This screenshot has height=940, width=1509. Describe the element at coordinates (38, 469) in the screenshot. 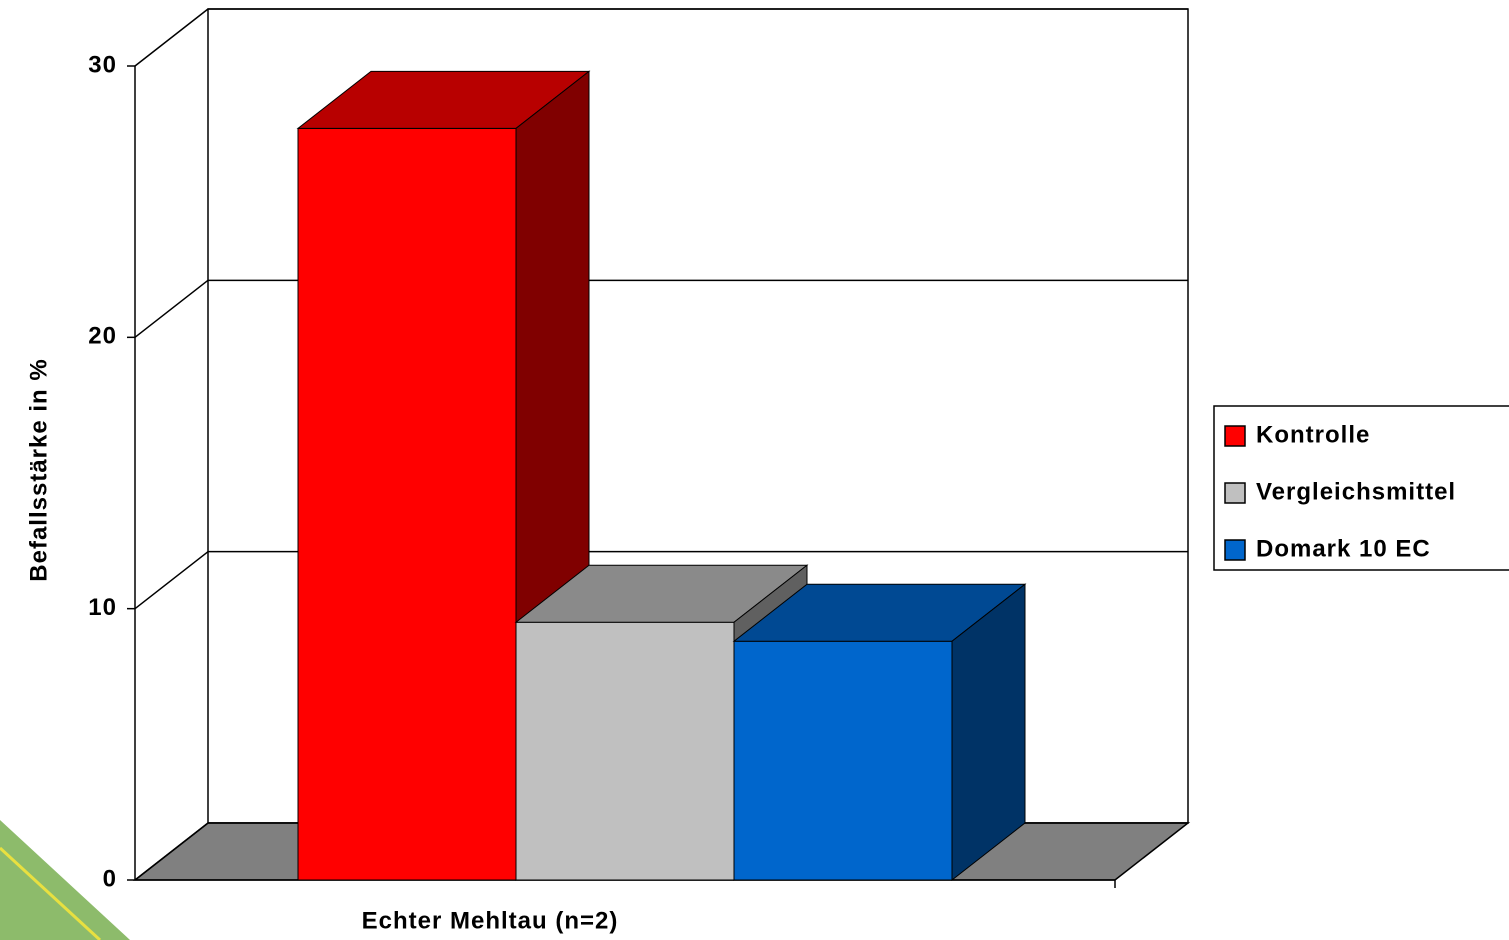

I see `y-axis-title: Befallsstärke in %` at that location.